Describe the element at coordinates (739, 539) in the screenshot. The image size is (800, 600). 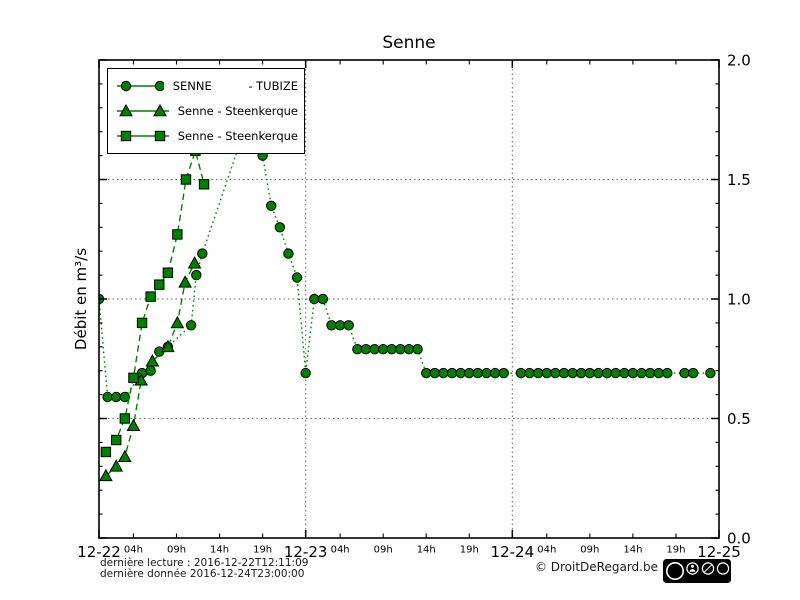
I see `y-tick-label: 0.0` at that location.